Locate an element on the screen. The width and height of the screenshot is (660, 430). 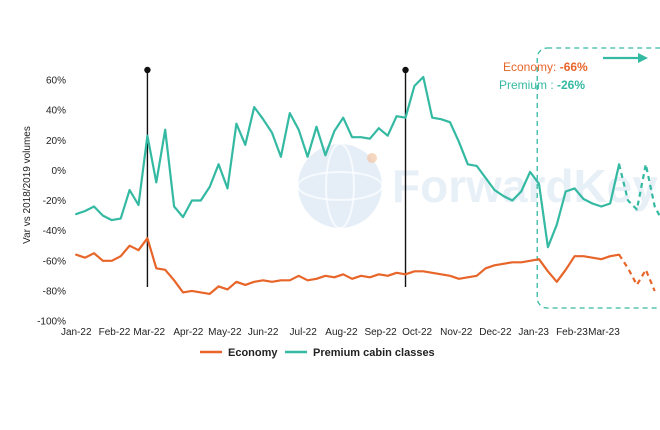
economy-annotation-value: -66% is located at coordinates (574, 67).